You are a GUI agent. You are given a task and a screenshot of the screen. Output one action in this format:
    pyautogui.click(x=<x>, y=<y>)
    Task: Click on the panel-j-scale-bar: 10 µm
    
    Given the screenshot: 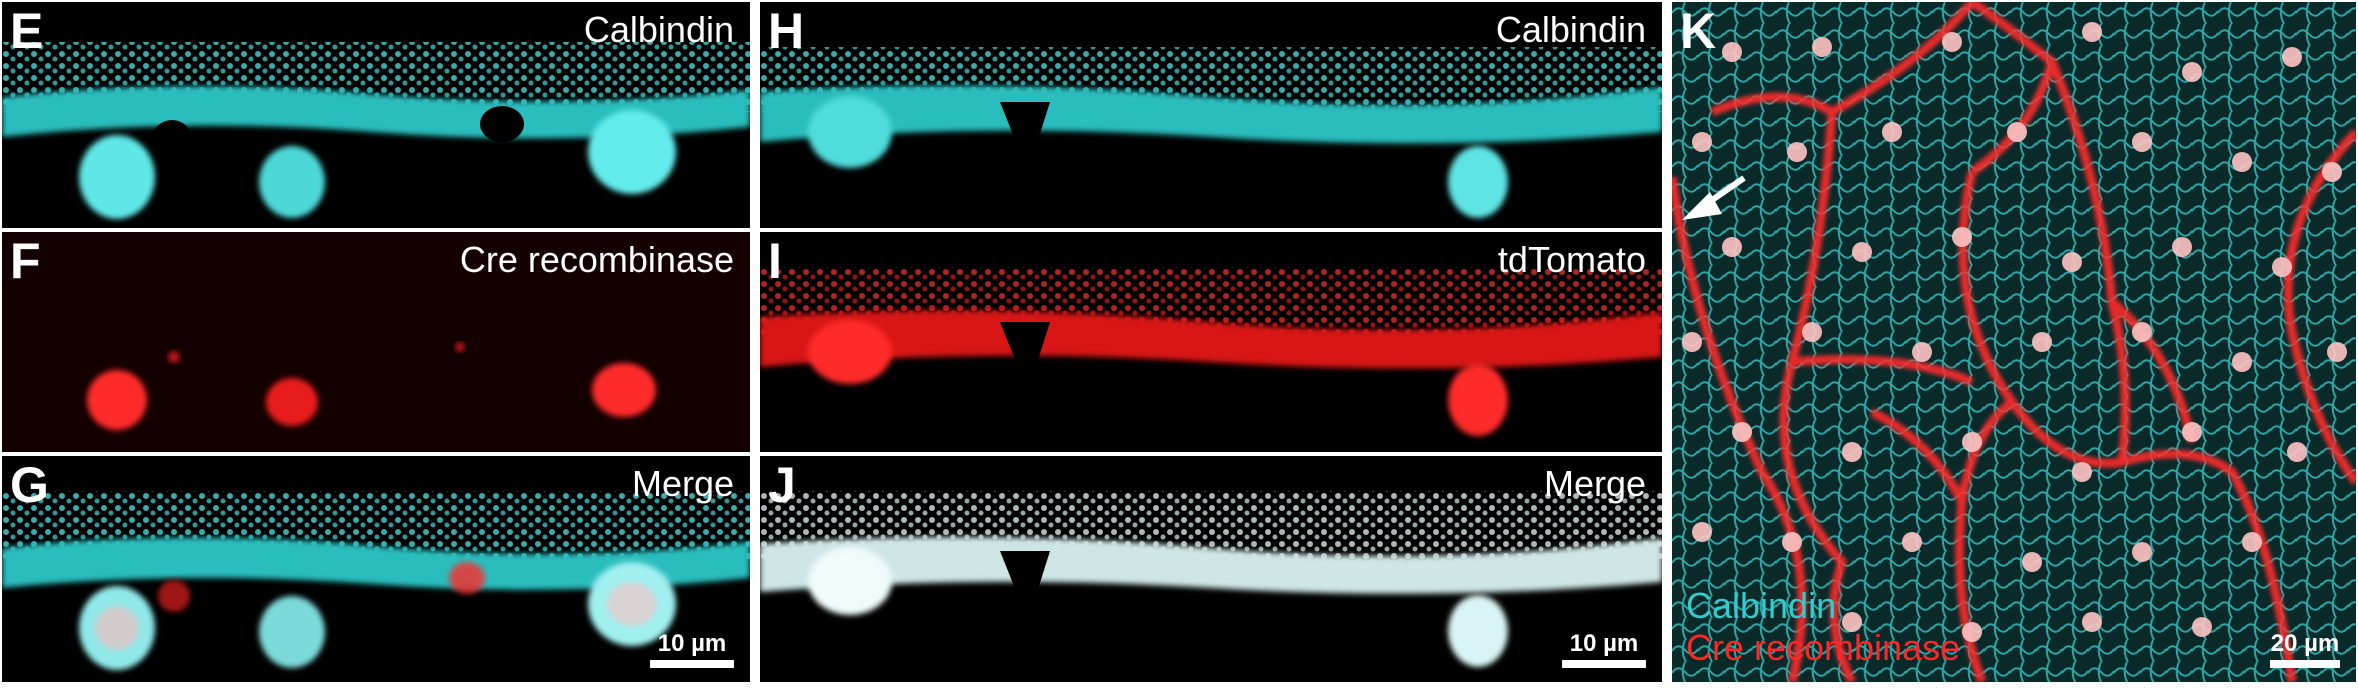 What is the action you would take?
    pyautogui.click(x=1604, y=650)
    